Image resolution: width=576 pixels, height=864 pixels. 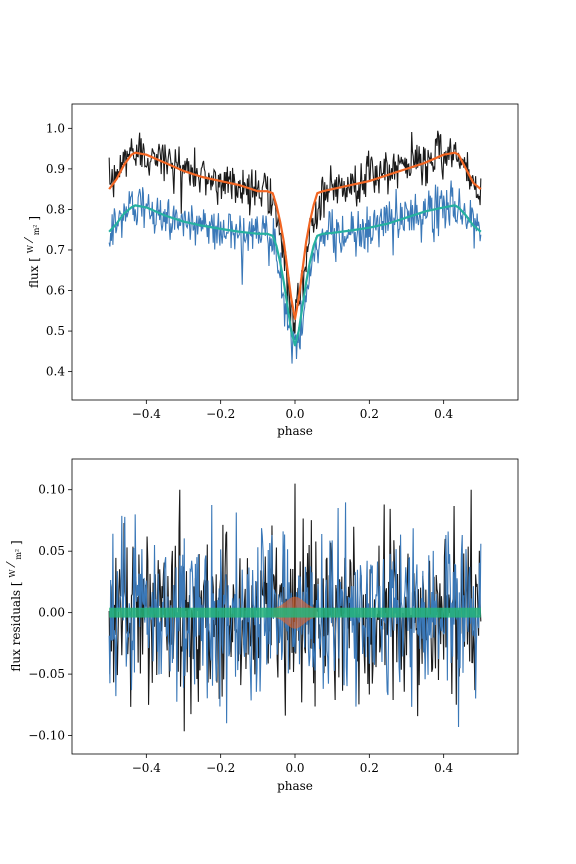 What do you see at coordinates (51, 551) in the screenshot?
I see `bottom-y-tick-label: 0.05` at bounding box center [51, 551].